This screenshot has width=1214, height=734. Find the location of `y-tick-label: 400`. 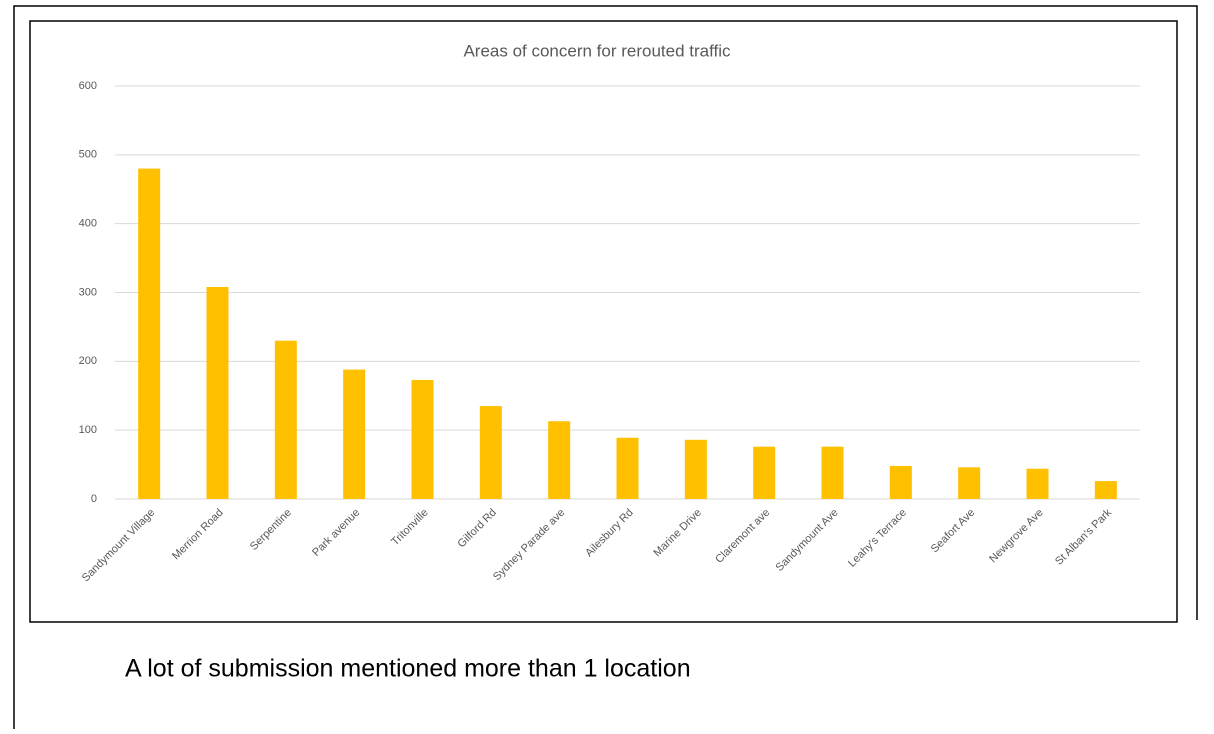

y-tick-label: 400 is located at coordinates (88, 224).